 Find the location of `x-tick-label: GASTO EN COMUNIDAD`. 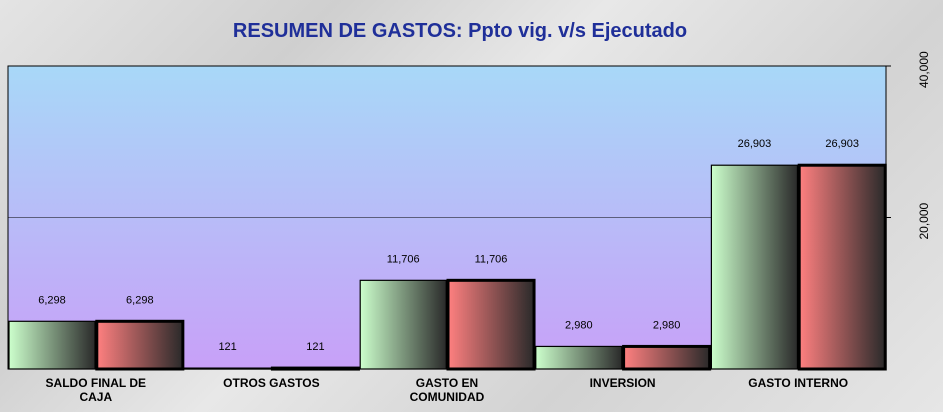

x-tick-label: GASTO EN COMUNIDAD is located at coordinates (447, 390).